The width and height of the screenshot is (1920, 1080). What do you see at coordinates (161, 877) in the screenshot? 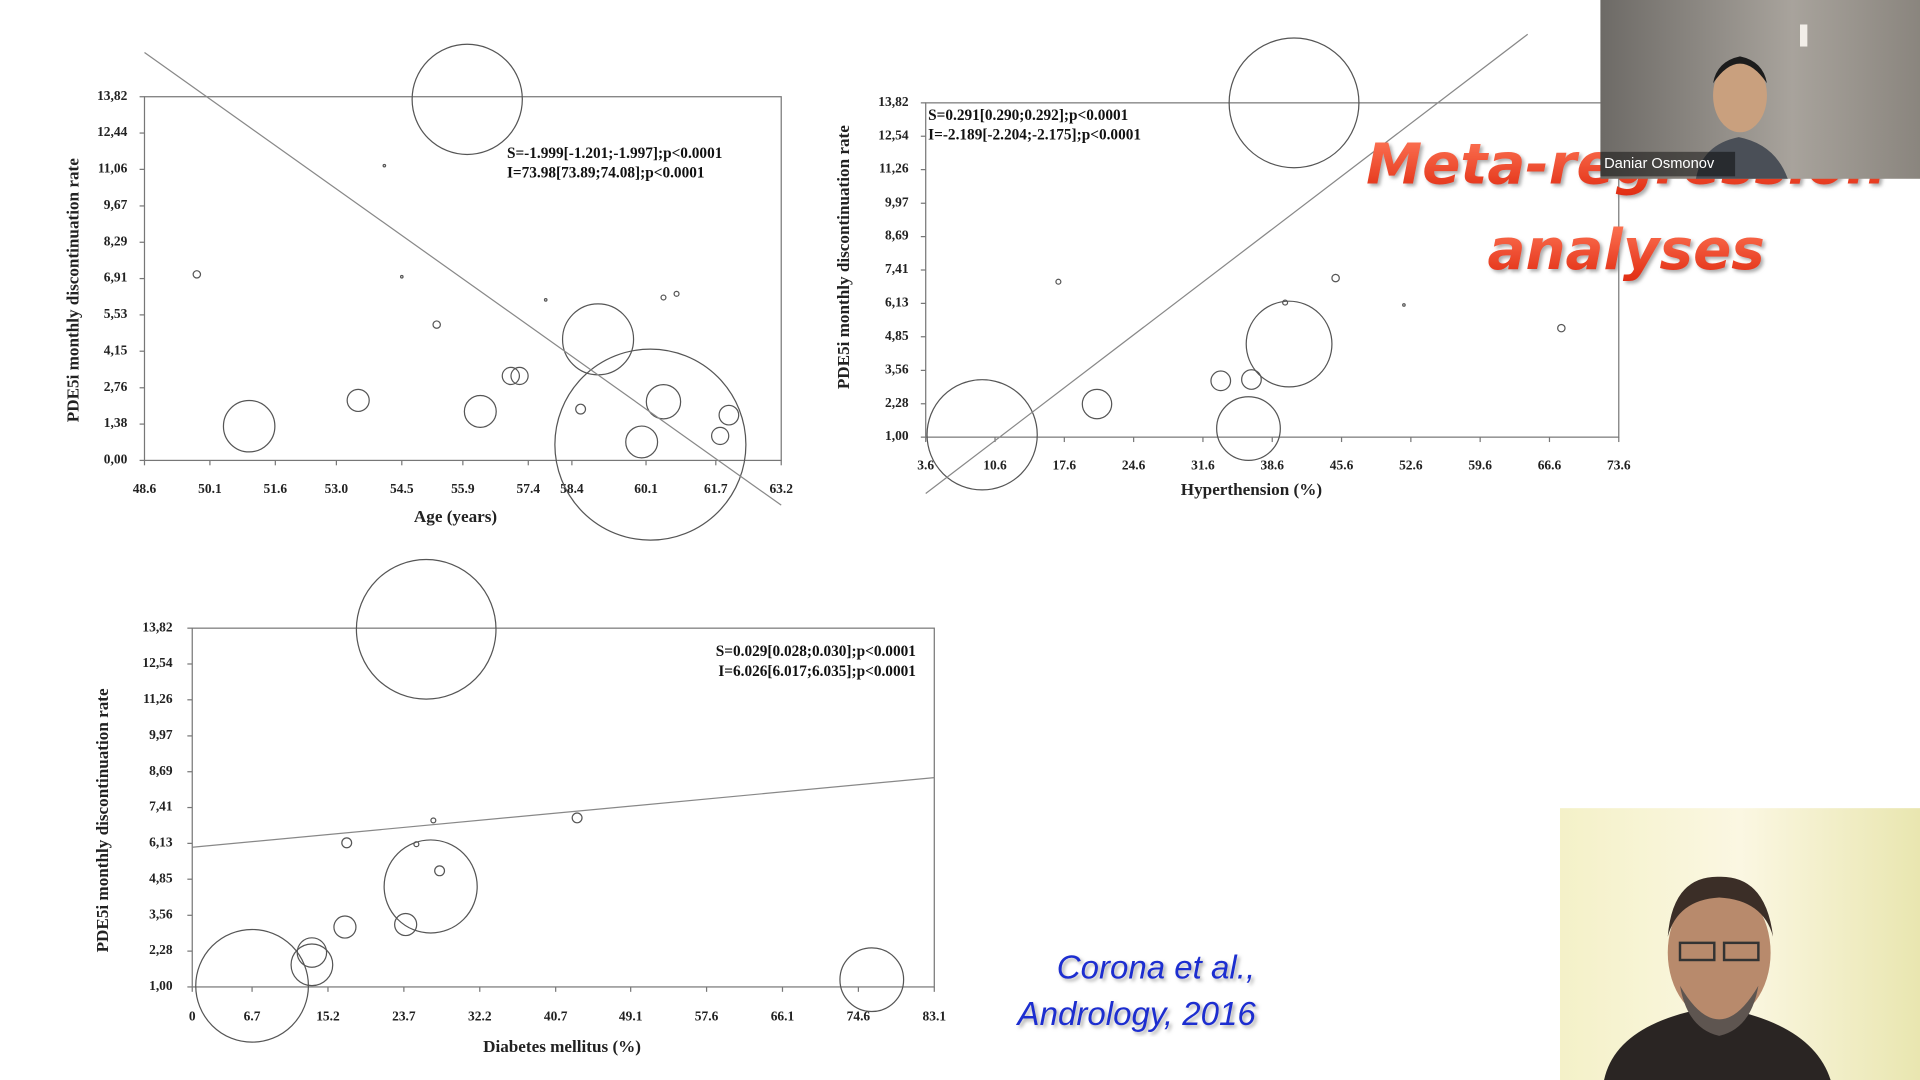
I see `y-tick-label: 4,85` at bounding box center [161, 877].